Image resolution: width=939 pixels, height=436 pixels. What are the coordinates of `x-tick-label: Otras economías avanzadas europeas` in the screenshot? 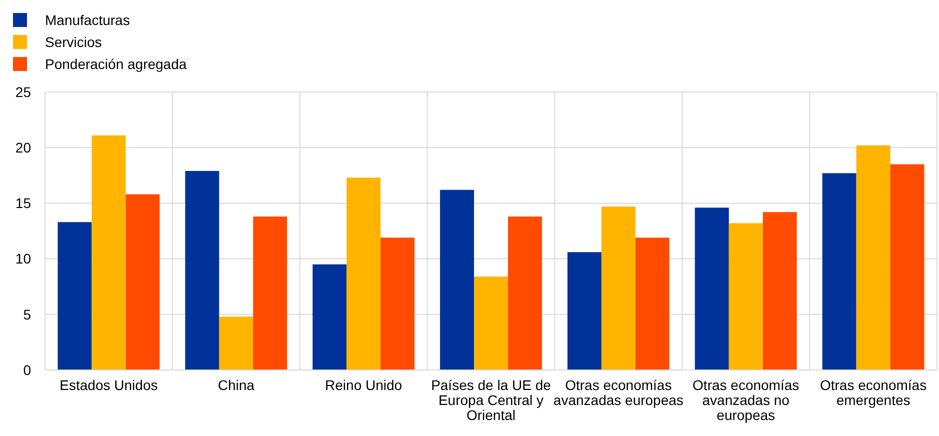 It's located at (618, 392).